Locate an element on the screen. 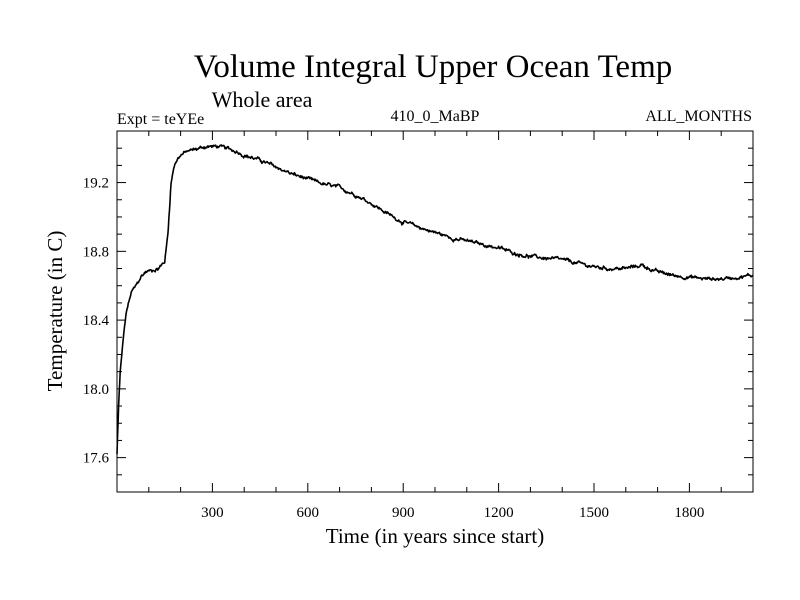 The image size is (800, 600). y-tick-label: 18.8 is located at coordinates (96, 252).